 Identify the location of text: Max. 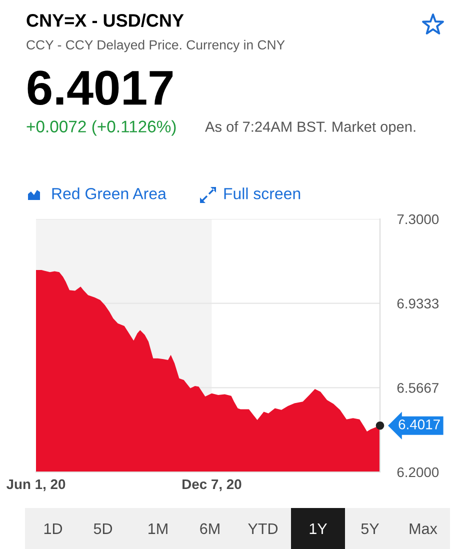
(424, 528).